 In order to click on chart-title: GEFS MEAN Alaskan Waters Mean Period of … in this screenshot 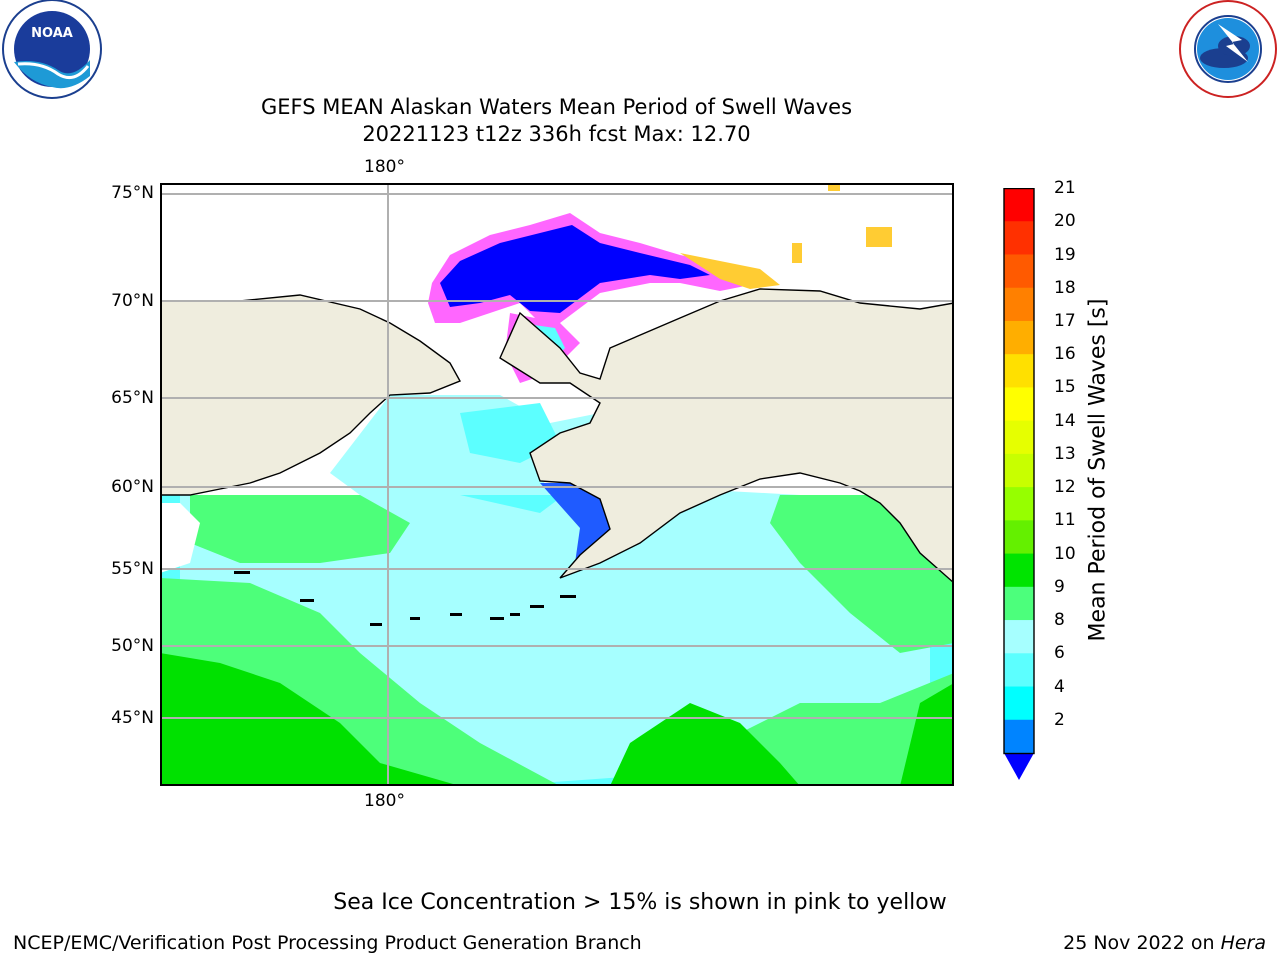, I will do `click(556, 107)`.